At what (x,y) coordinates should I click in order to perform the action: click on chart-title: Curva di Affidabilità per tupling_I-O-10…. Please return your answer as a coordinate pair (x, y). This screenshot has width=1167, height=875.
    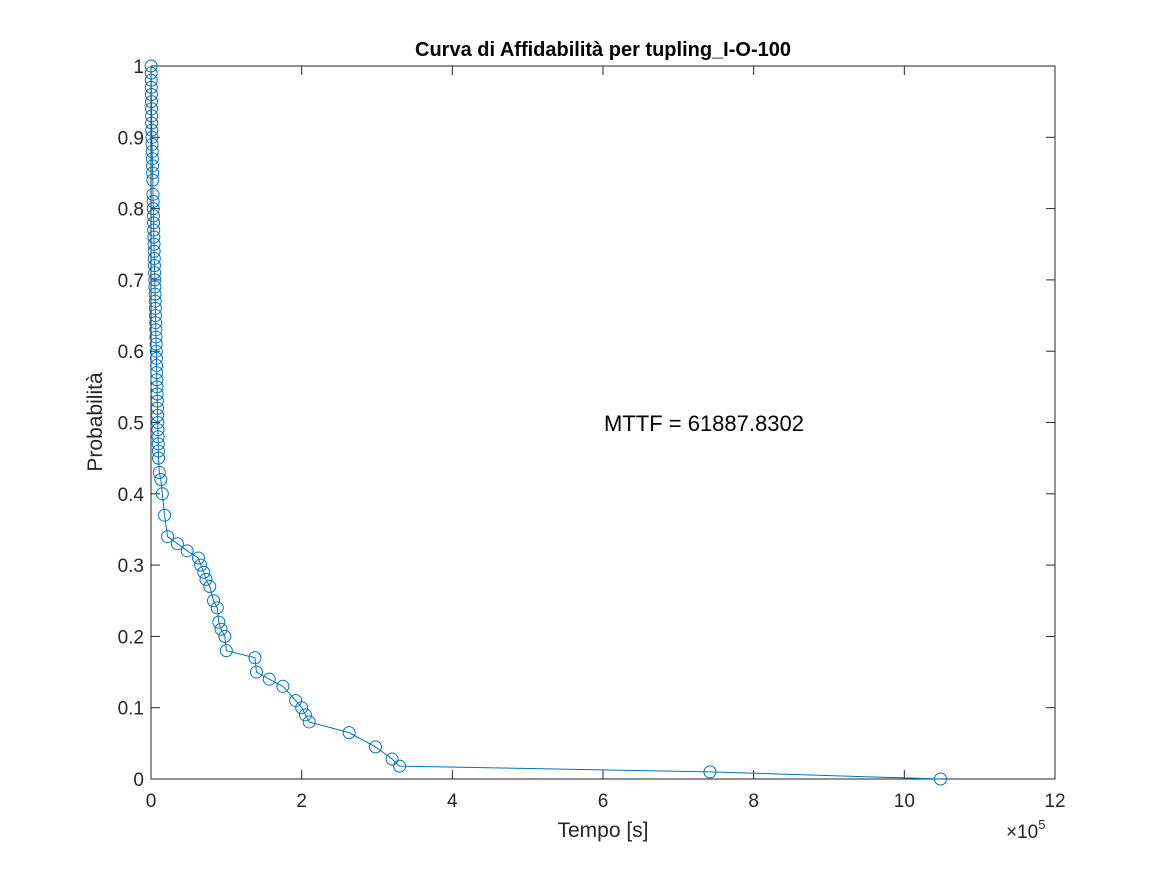
    Looking at the image, I should click on (603, 50).